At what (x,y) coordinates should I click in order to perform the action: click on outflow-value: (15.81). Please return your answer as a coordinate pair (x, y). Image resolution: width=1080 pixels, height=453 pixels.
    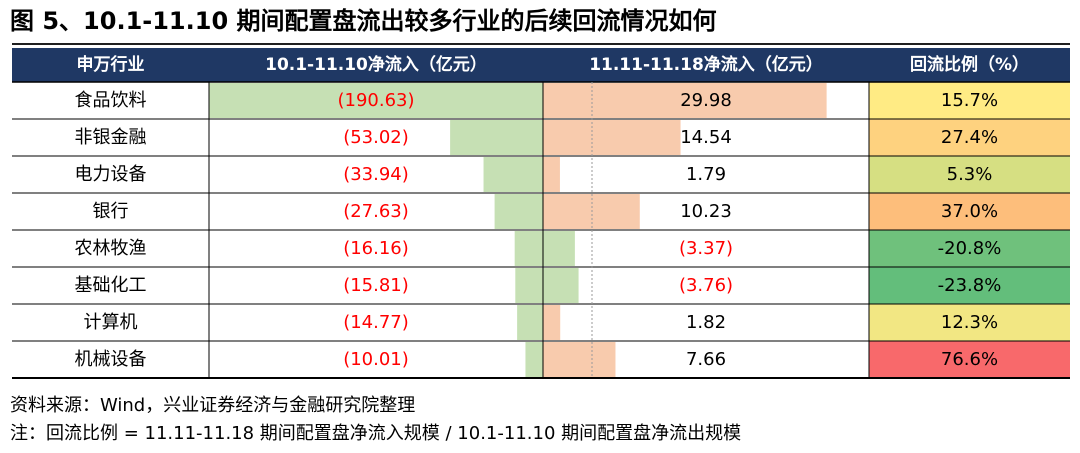
    Looking at the image, I should click on (376, 285).